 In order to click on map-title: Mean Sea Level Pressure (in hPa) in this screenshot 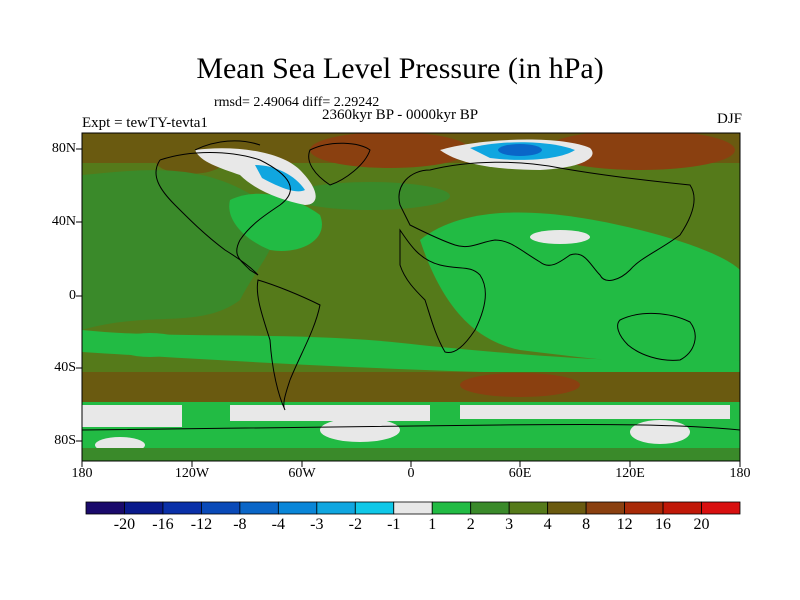, I will do `click(400, 68)`.